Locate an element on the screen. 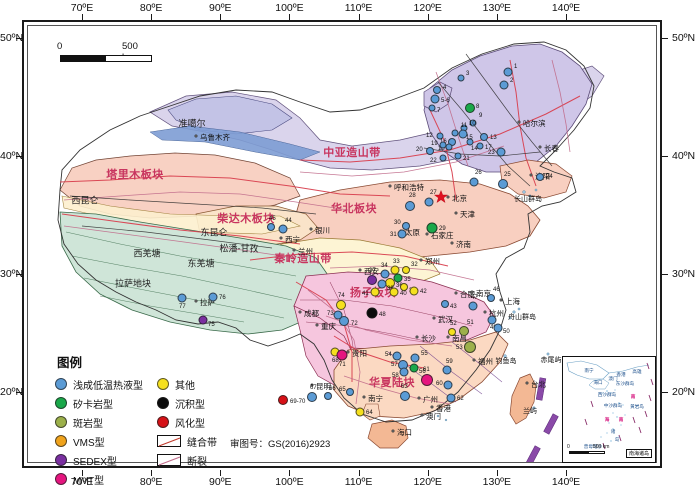 The width and height of the screenshot is (700, 493). deposit-number-label: 54 is located at coordinates (388, 355).